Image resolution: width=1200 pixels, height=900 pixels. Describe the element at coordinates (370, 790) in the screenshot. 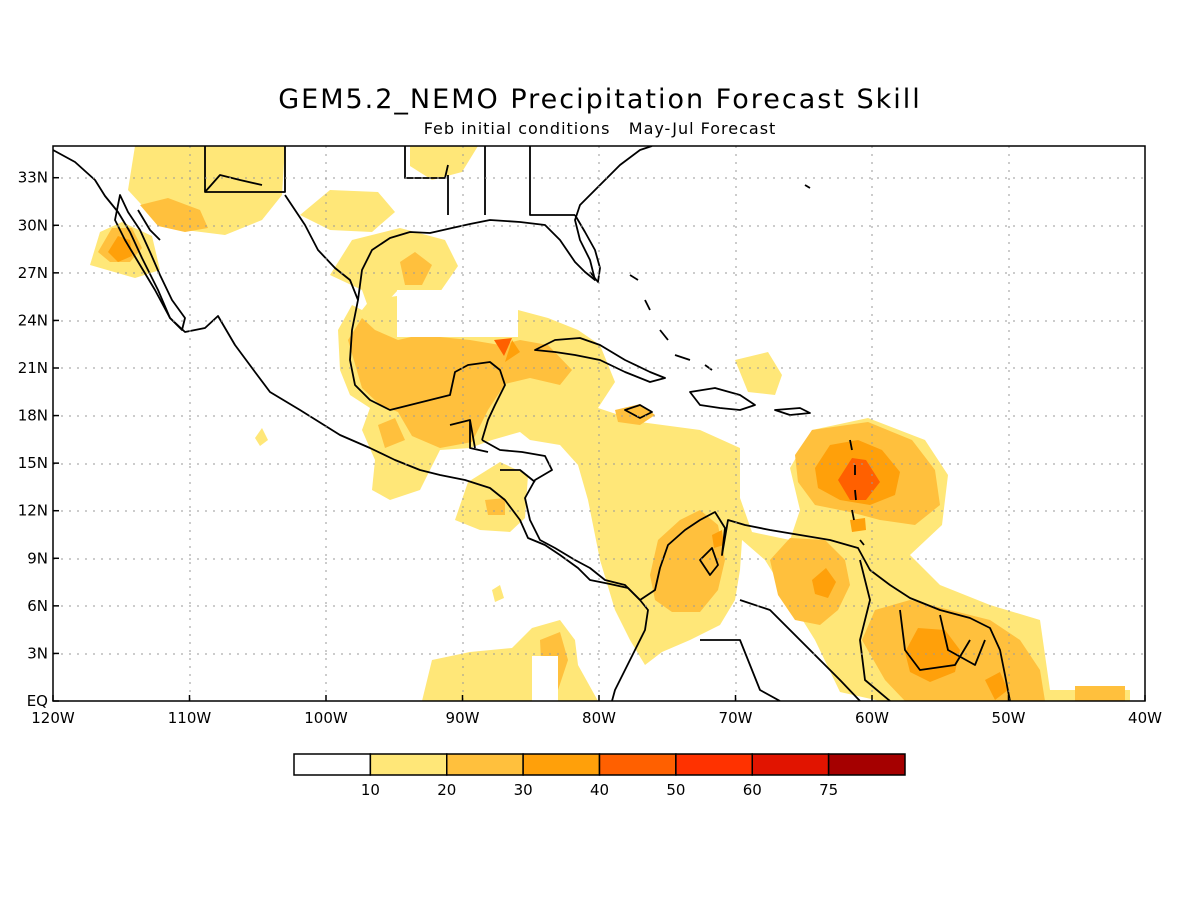

I see `colorbar-label: 10` at that location.